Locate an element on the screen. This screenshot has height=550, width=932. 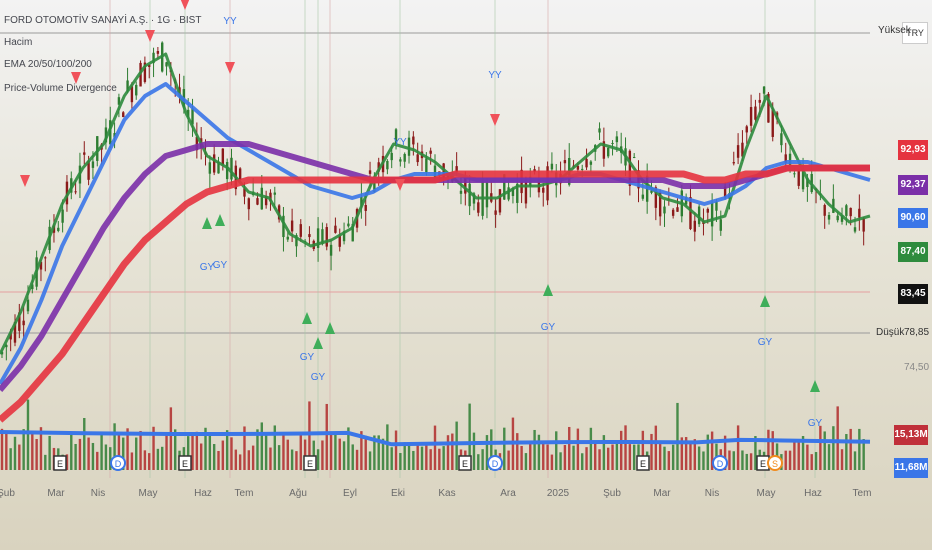
x-axis-label: Mar is located at coordinates (662, 493).